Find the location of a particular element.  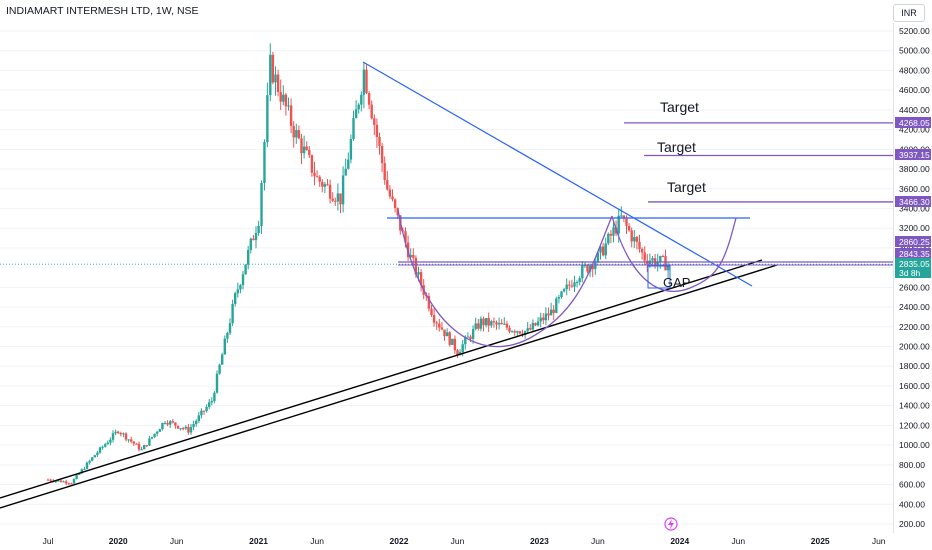

price-tag-label: 3937.15 is located at coordinates (914, 155).